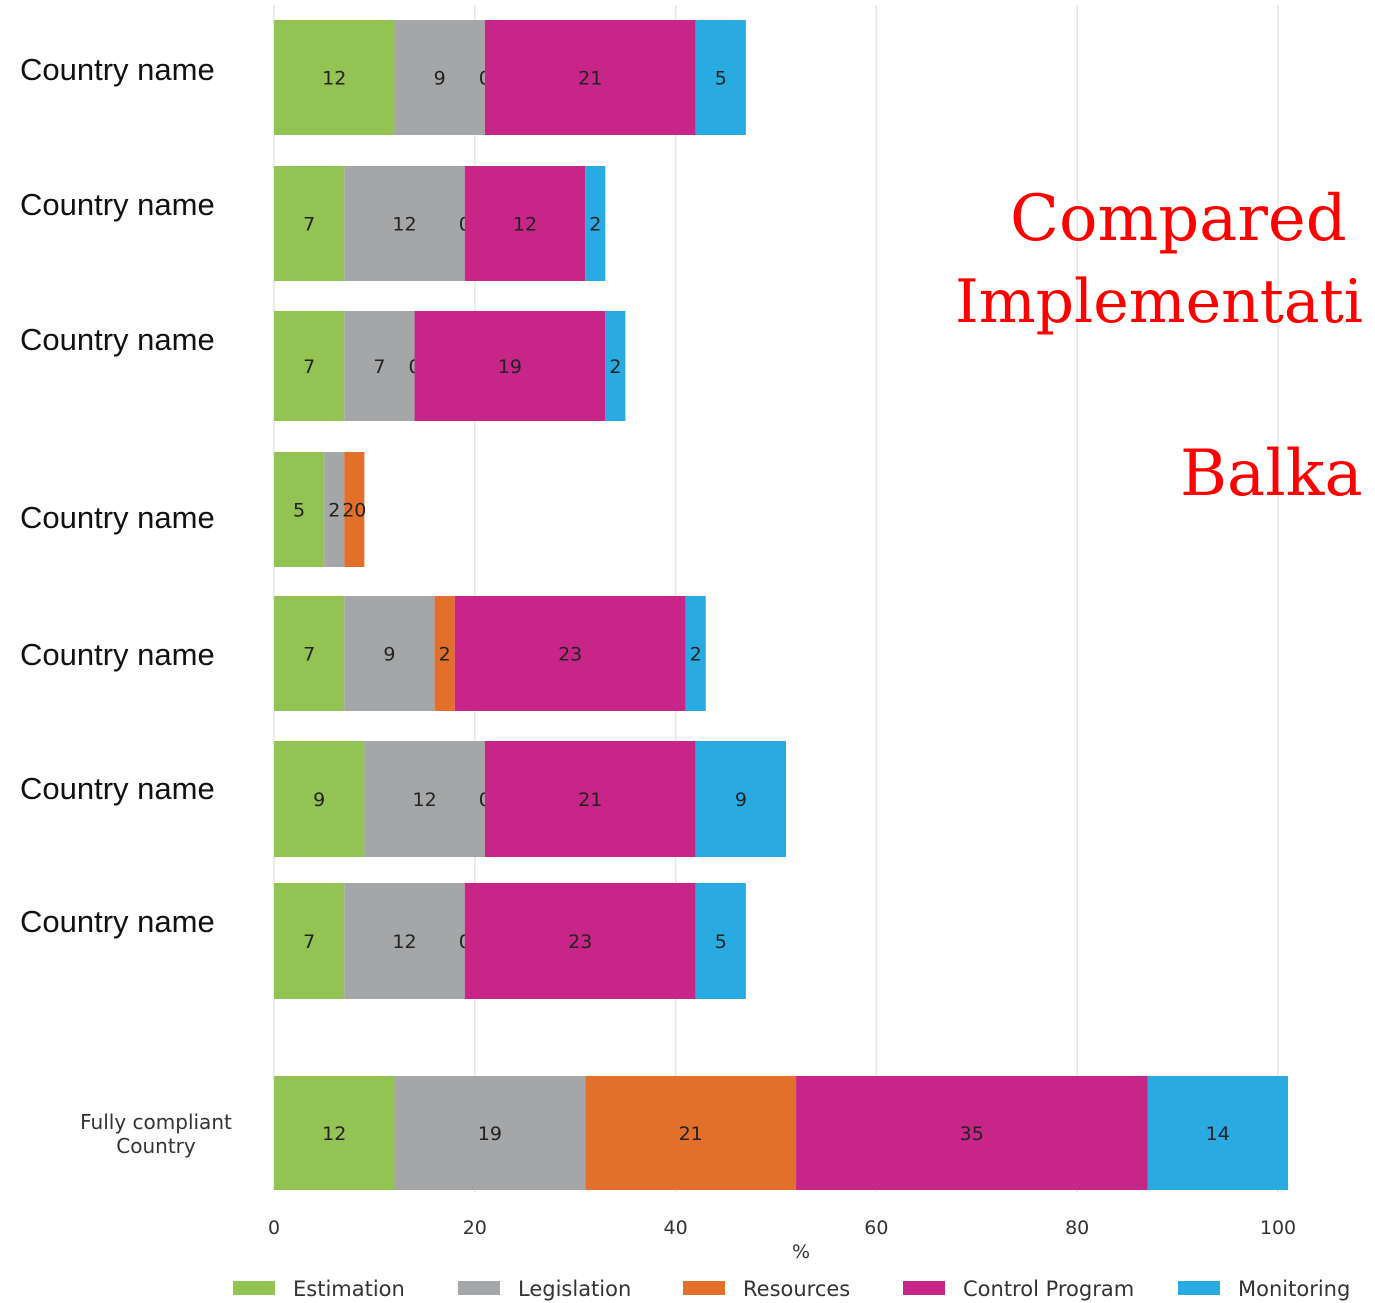 Image resolution: width=1375 pixels, height=1303 pixels. I want to click on bar-3-legislation, so click(334, 509).